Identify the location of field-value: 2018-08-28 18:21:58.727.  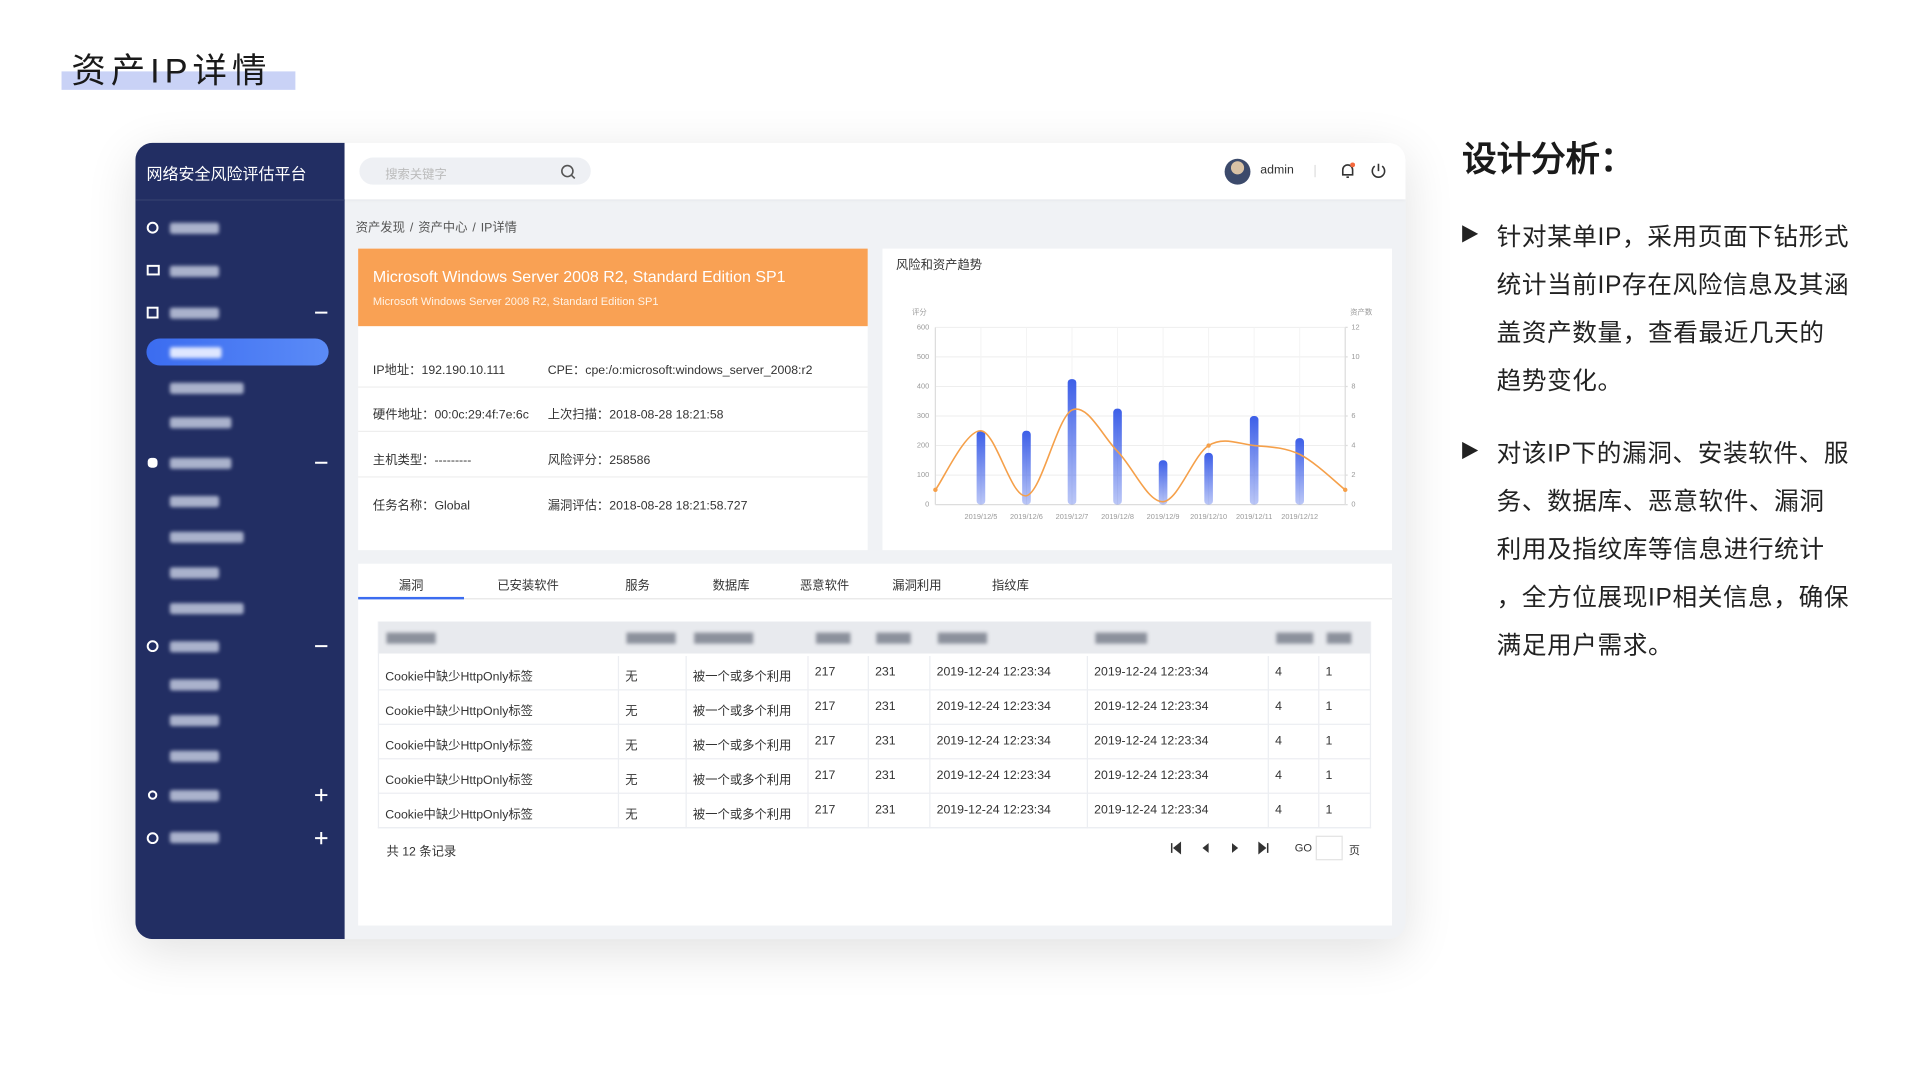
(678, 506).